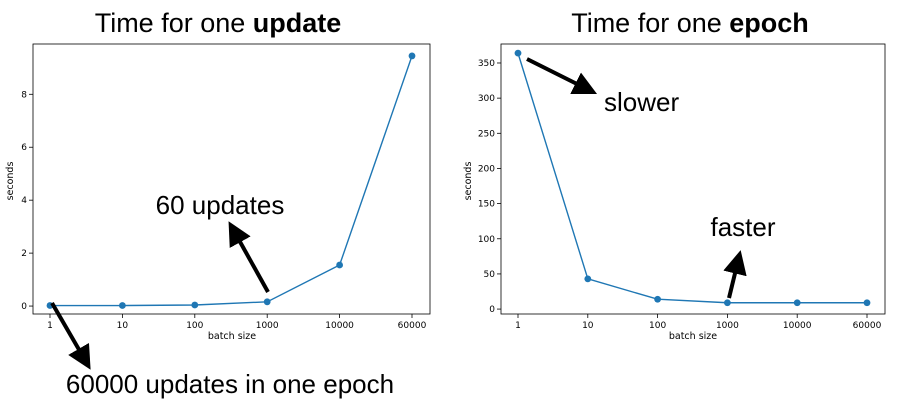  I want to click on y-tick-label: 4, so click(24, 201).